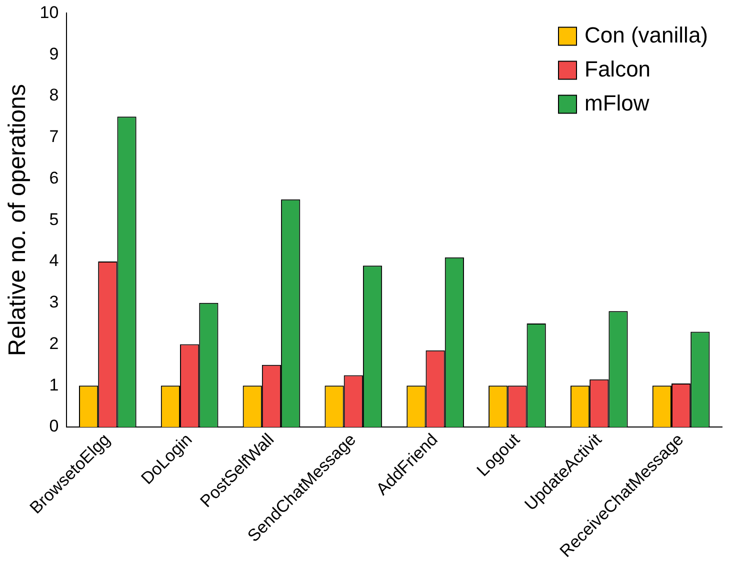 The width and height of the screenshot is (742, 565). What do you see at coordinates (54, 95) in the screenshot?
I see `y-tick-label: 8` at bounding box center [54, 95].